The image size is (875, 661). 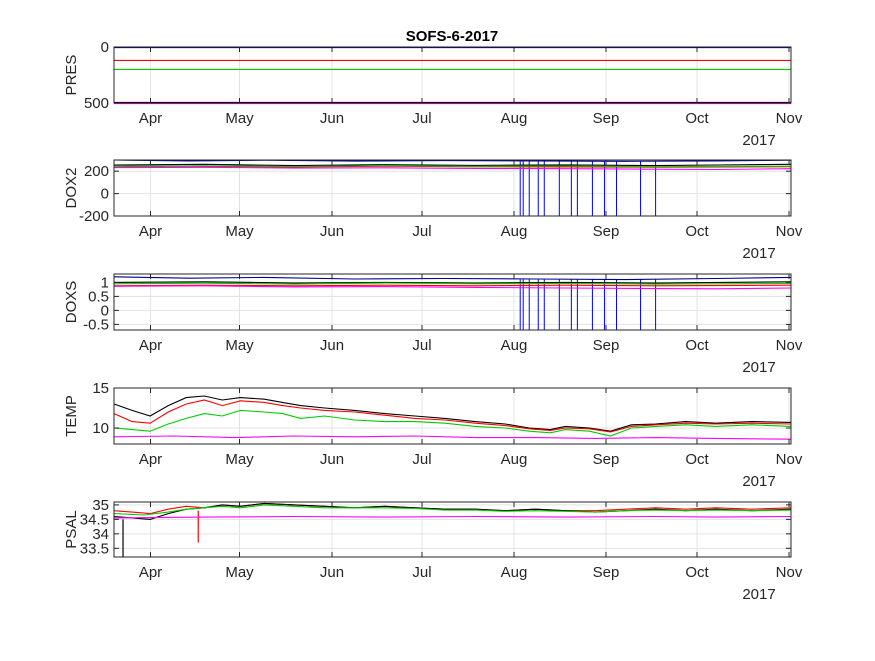 I want to click on y-tick-label: 1, so click(x=105, y=282).